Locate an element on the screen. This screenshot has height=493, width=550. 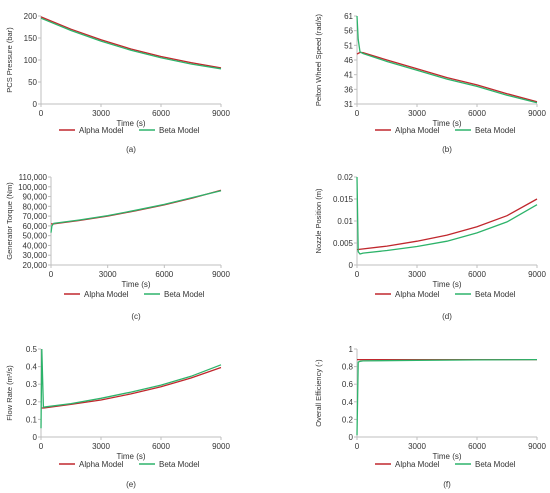
panel-caption: (f) is located at coordinates (447, 484).